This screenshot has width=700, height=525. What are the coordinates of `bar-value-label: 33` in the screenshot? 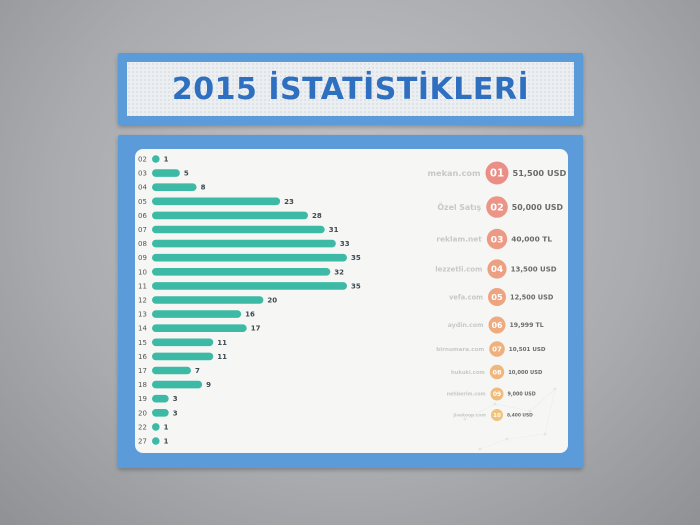 It's located at (345, 244).